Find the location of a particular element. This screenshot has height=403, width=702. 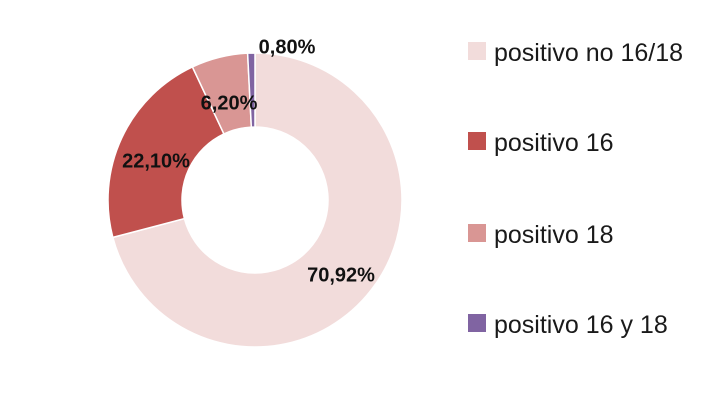

legend-label: positivo 16 y 18 is located at coordinates (581, 325).